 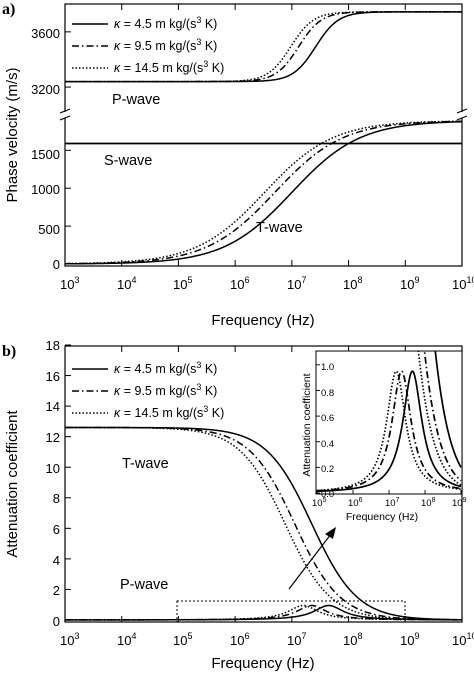 I want to click on annotation-s-wave: S-wave, so click(x=128, y=161).